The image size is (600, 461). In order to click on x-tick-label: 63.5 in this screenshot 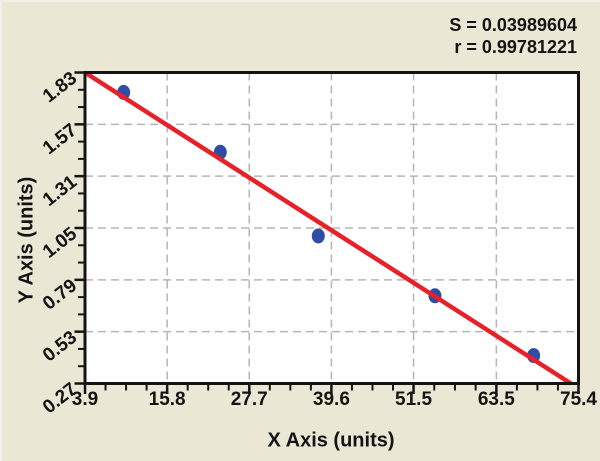, I will do `click(496, 399)`.